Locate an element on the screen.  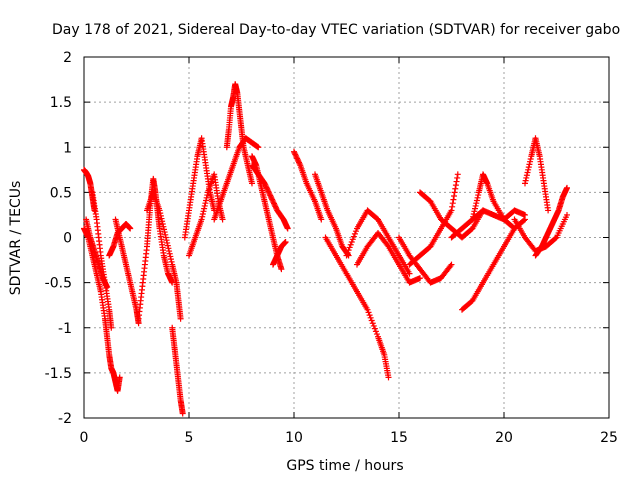
y-tick-label: -0.5 is located at coordinates (58, 284).